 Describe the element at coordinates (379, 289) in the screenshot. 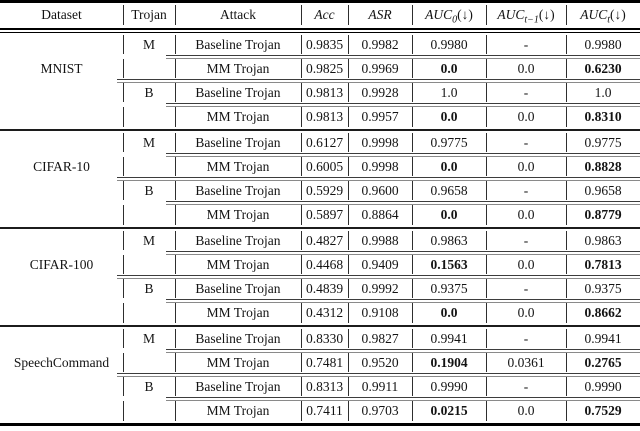

I see `cell-asr: 0.9992` at that location.